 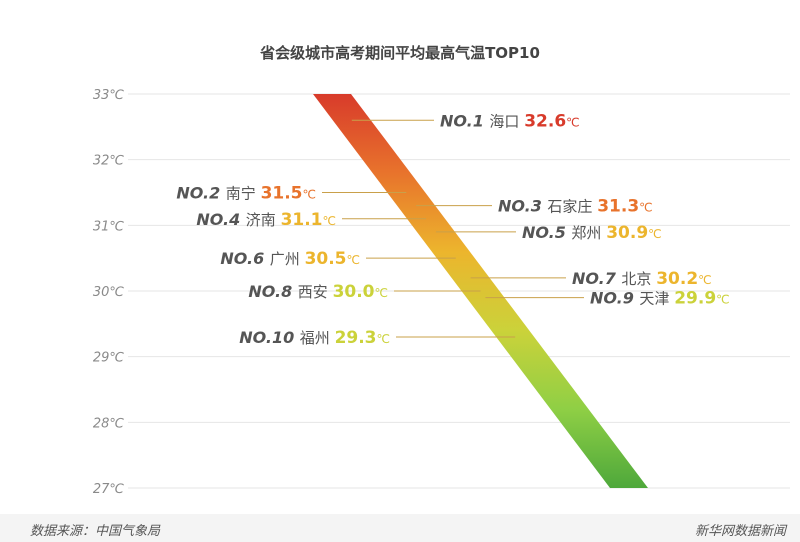 What do you see at coordinates (618, 207) in the screenshot?
I see `value-label: 31.3` at bounding box center [618, 207].